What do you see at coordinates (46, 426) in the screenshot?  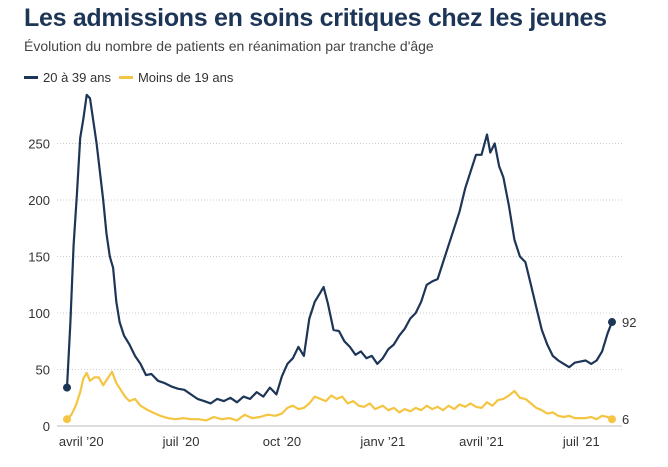 I see `y-tick-label: 0` at bounding box center [46, 426].